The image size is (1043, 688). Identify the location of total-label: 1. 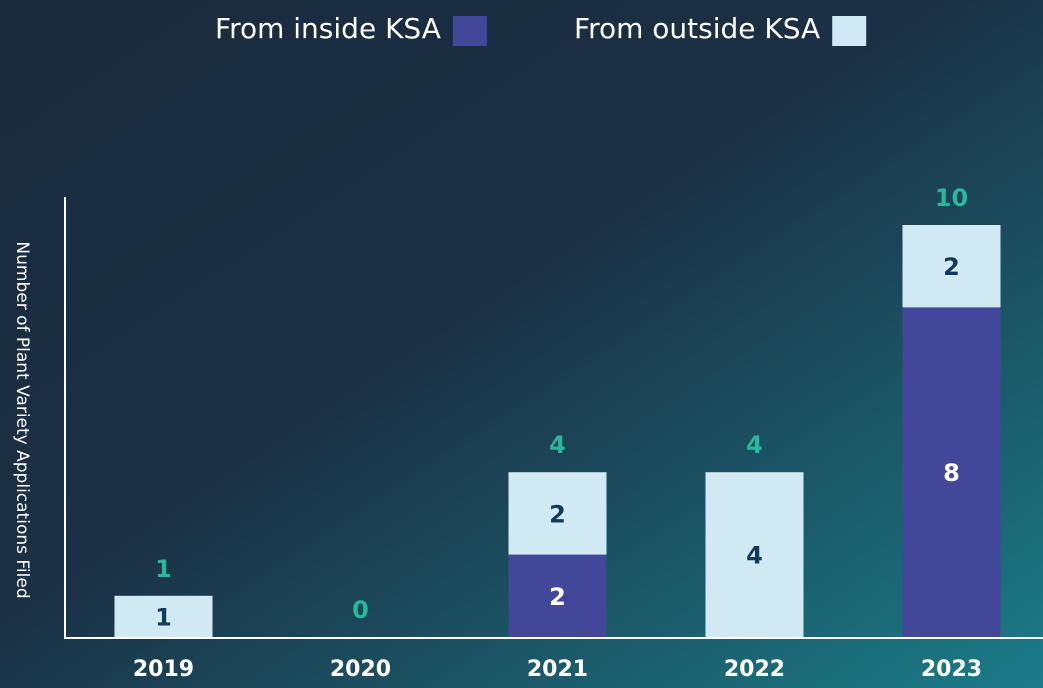
(163, 569).